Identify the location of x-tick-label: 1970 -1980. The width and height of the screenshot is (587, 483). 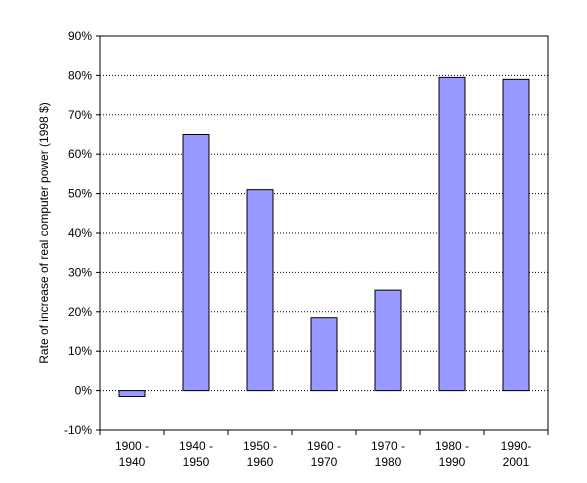
(388, 454).